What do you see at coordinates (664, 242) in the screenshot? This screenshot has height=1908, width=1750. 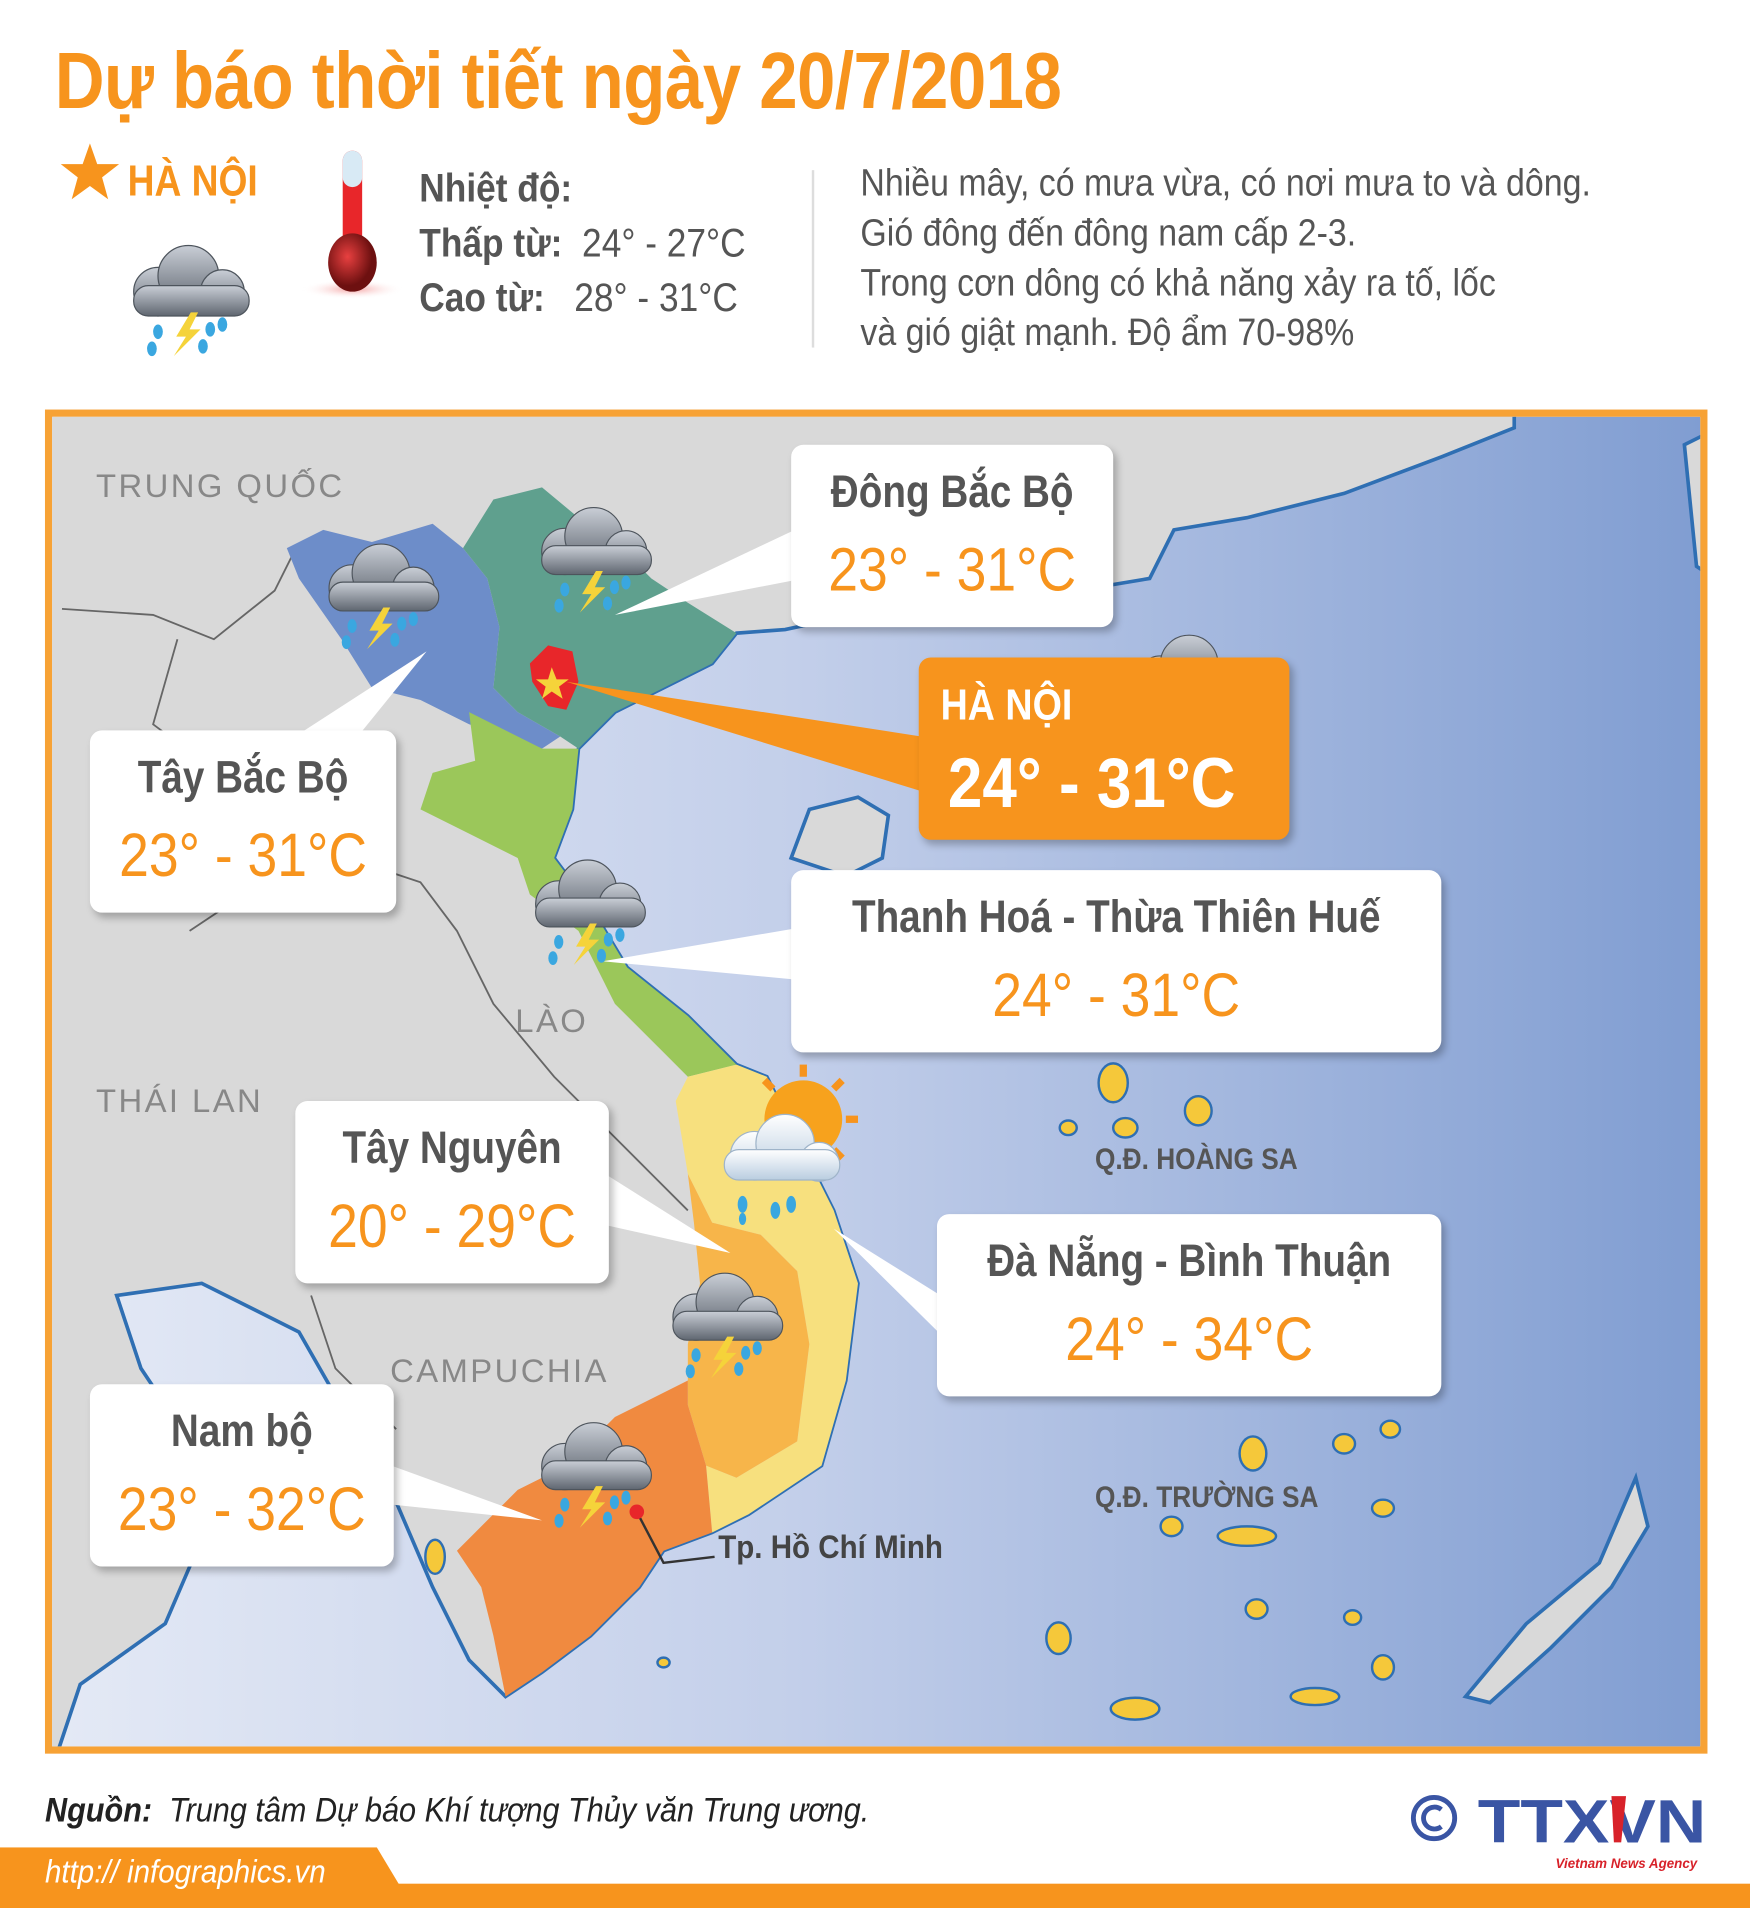 I see `low-value: 24° - 27°C` at bounding box center [664, 242].